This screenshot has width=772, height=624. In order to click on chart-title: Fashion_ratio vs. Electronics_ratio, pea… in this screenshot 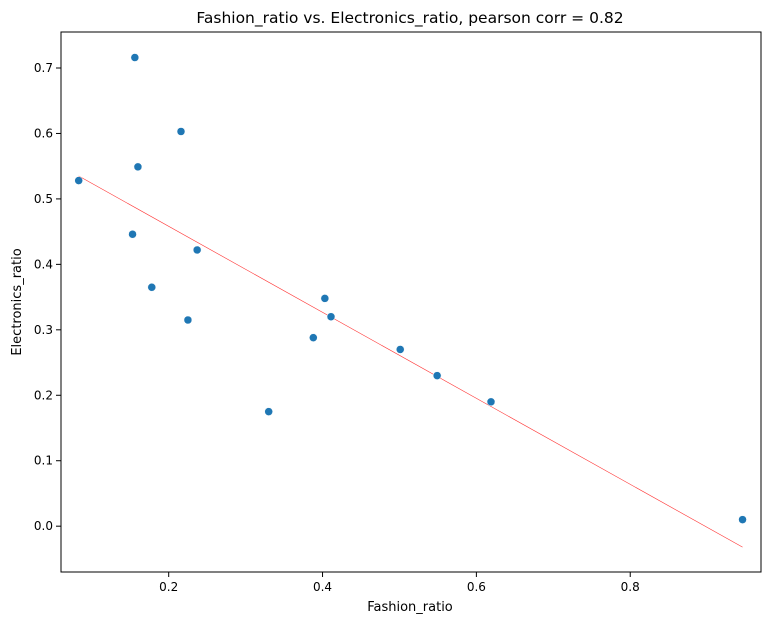, I will do `click(409, 18)`.